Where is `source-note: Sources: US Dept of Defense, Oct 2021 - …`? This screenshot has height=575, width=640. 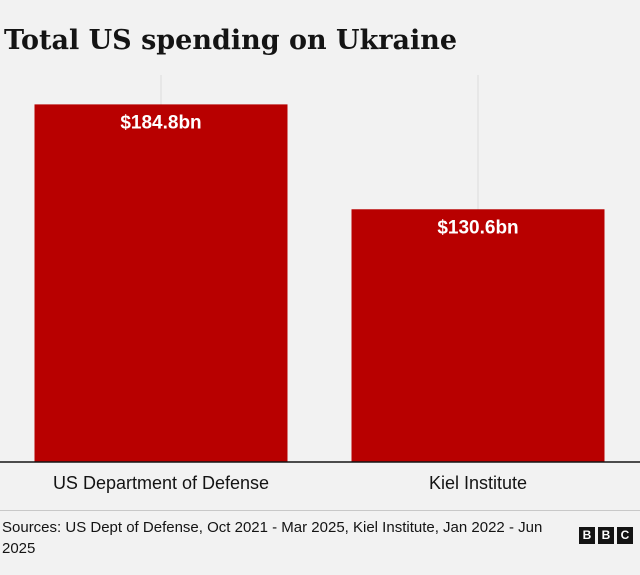 source-note: Sources: US Dept of Defense, Oct 2021 - … is located at coordinates (272, 538).